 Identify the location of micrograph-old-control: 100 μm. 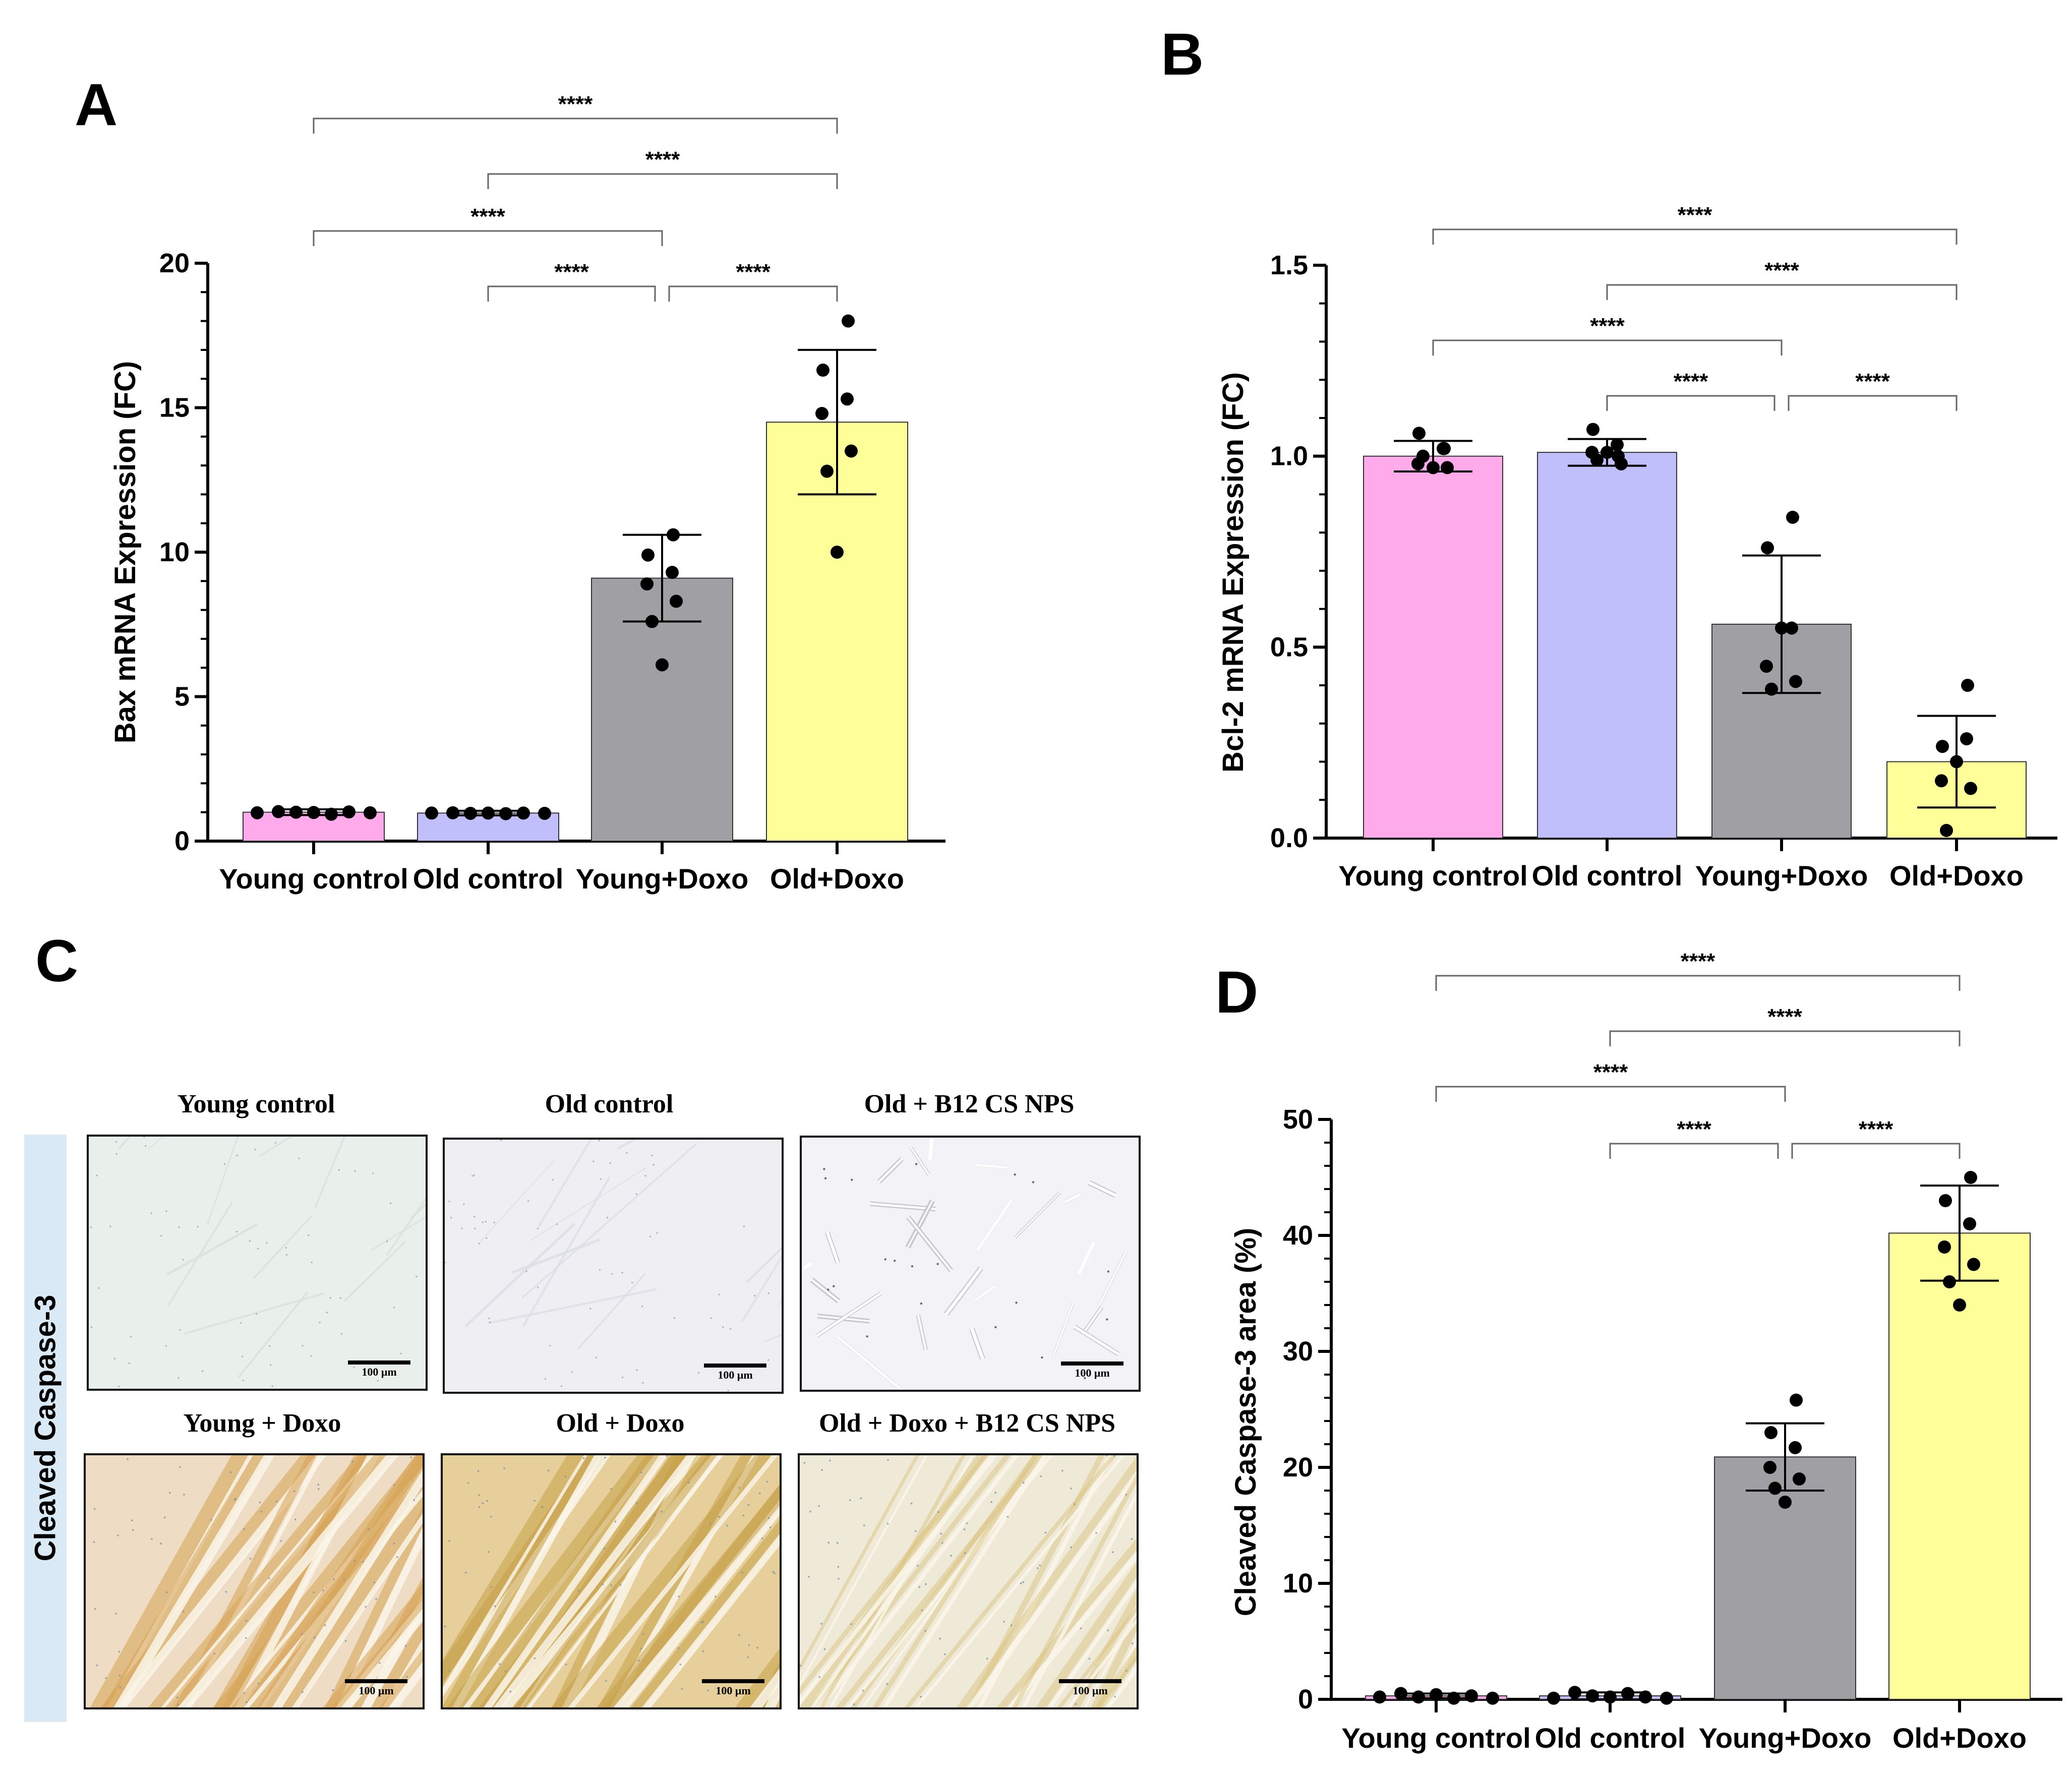
(613, 1266).